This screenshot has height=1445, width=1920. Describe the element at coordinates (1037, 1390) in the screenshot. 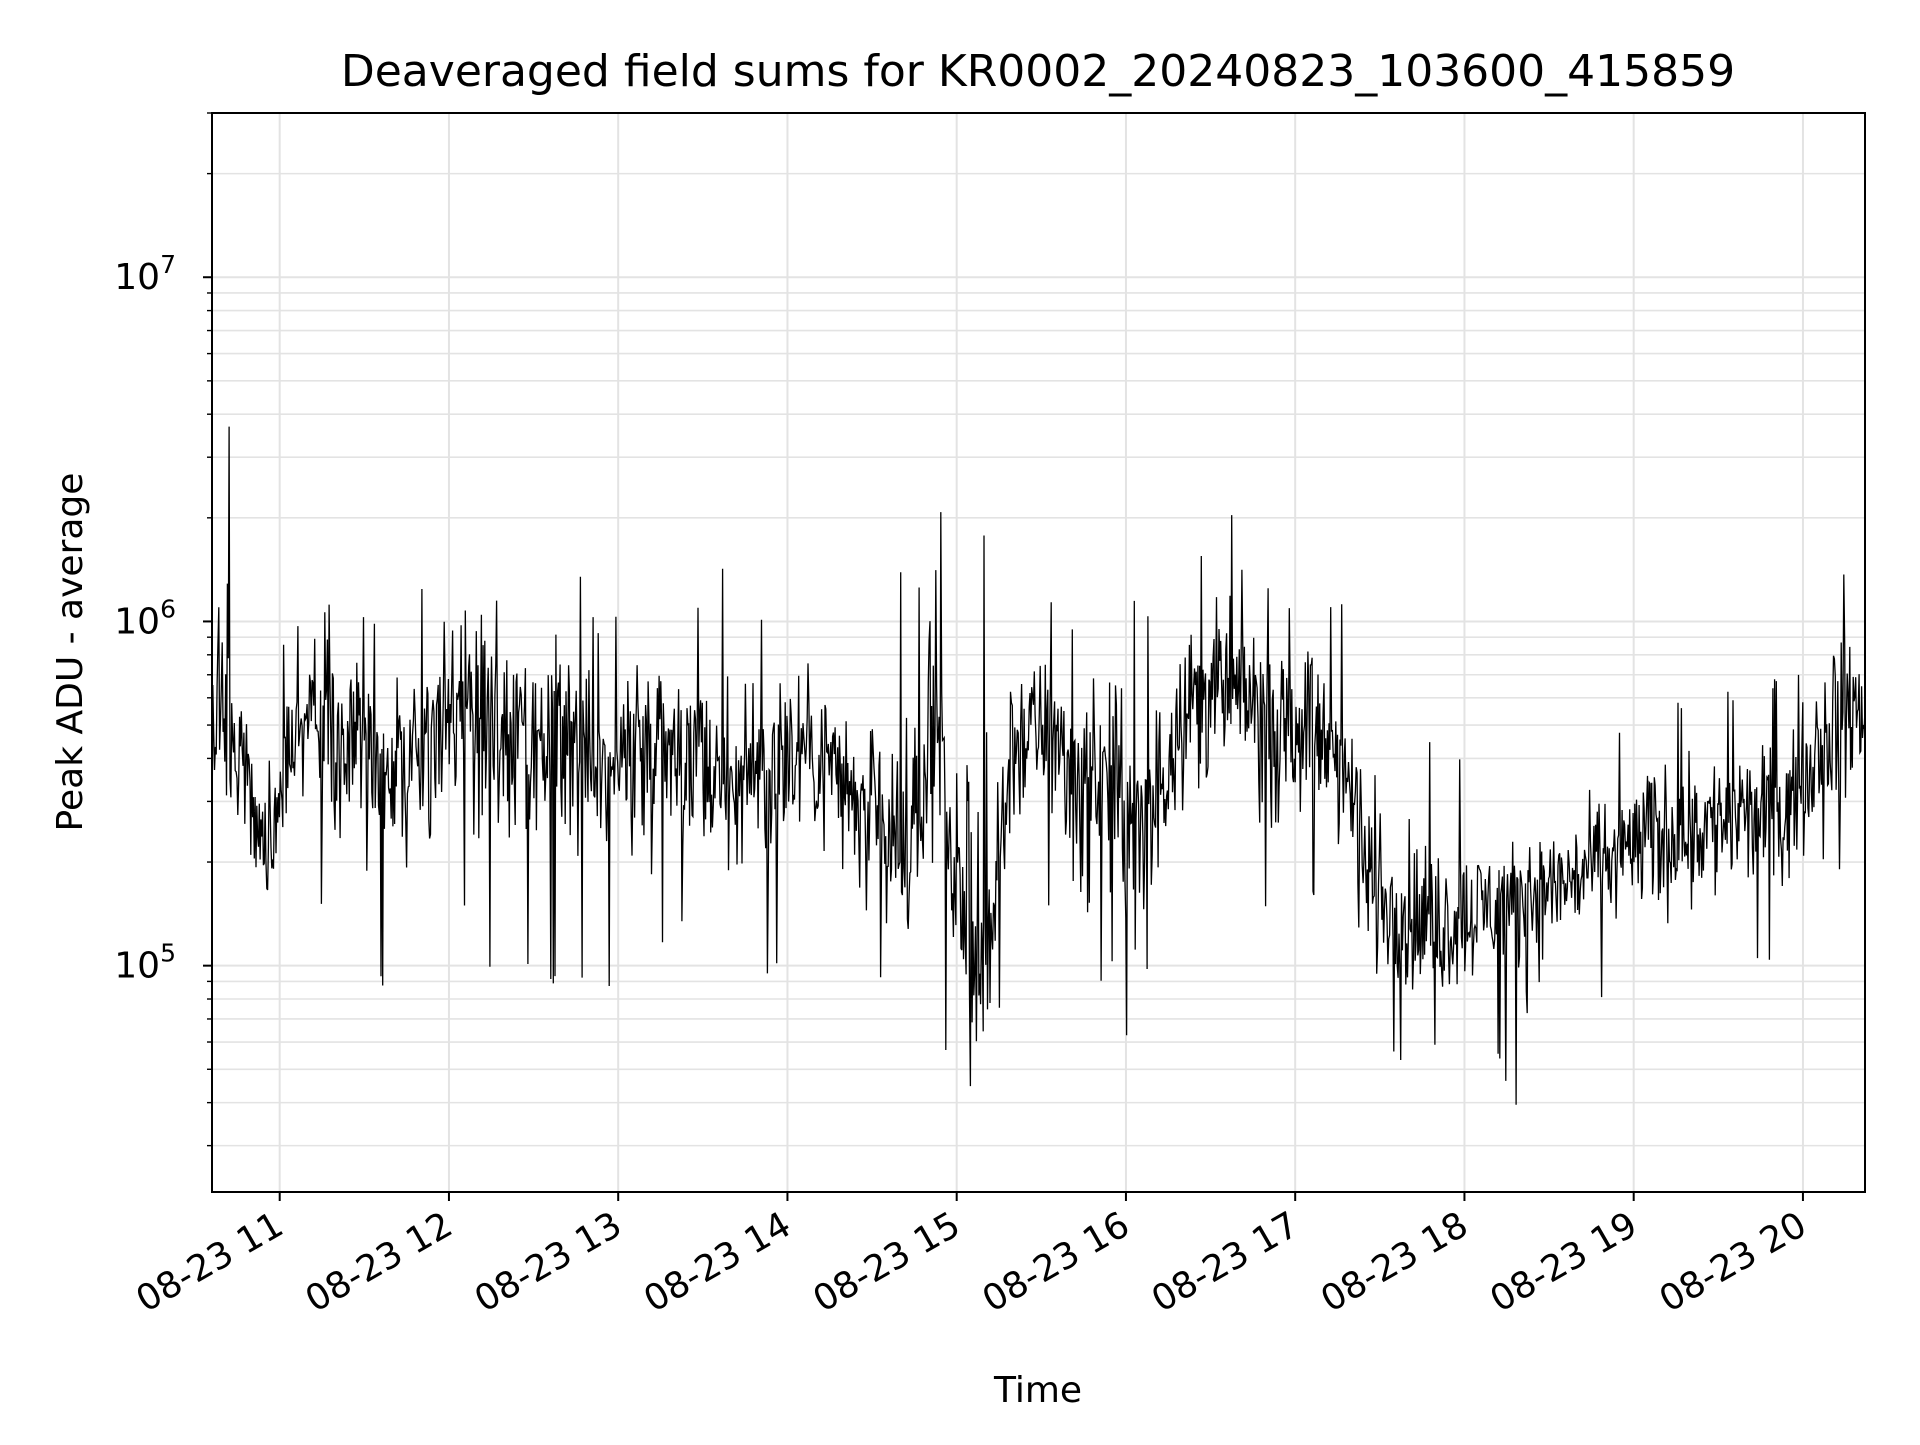

I see `x-axis-label: Time` at that location.